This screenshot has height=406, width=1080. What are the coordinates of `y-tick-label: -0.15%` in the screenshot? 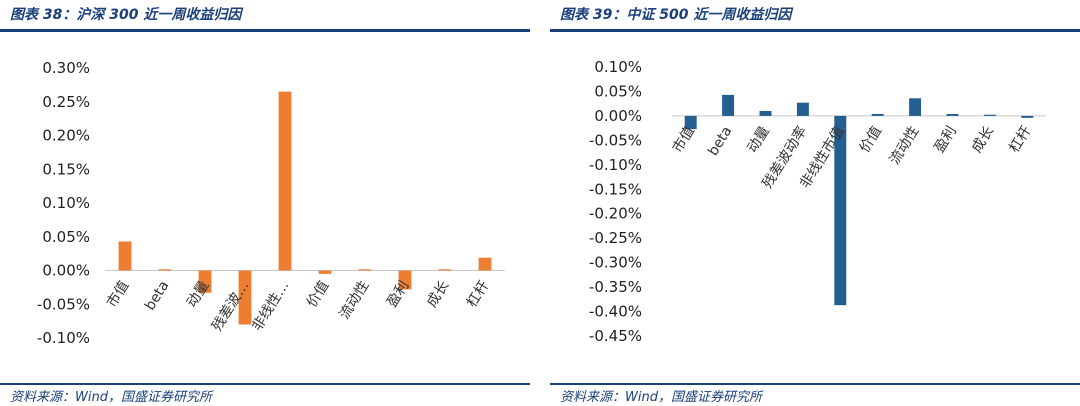 It's located at (615, 189).